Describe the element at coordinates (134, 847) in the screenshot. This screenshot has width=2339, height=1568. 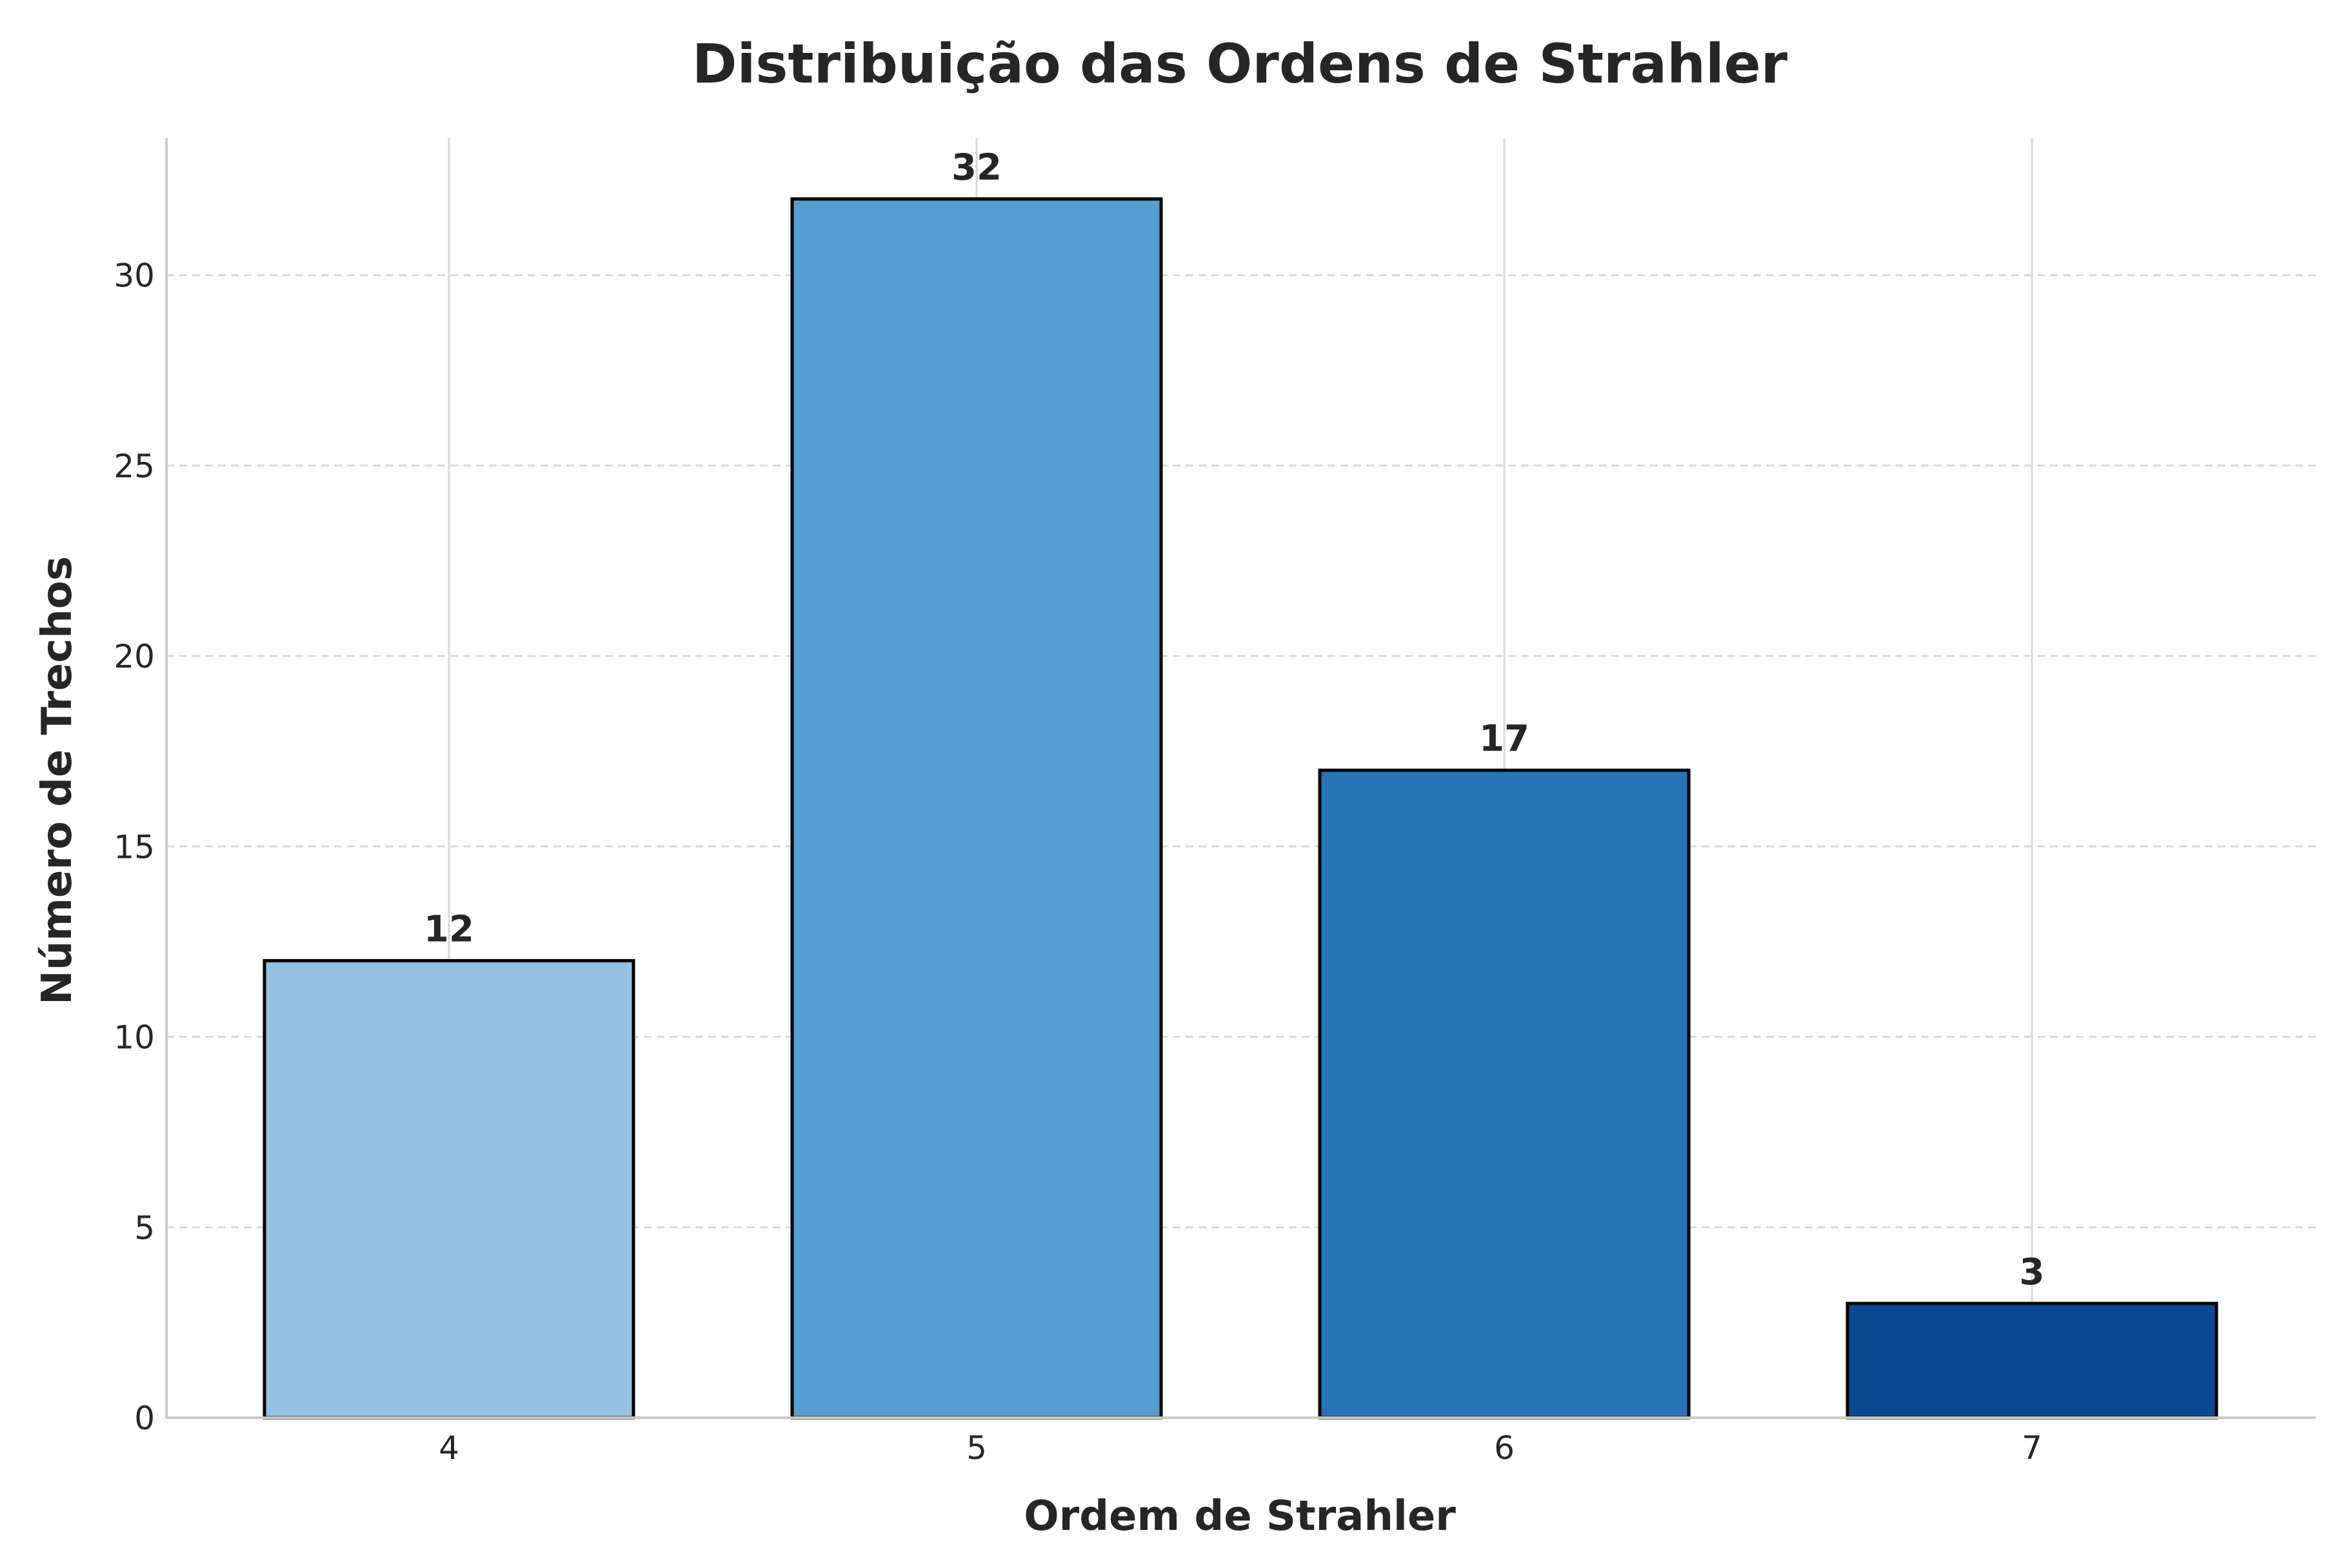
I see `y-tick-label: 15` at that location.